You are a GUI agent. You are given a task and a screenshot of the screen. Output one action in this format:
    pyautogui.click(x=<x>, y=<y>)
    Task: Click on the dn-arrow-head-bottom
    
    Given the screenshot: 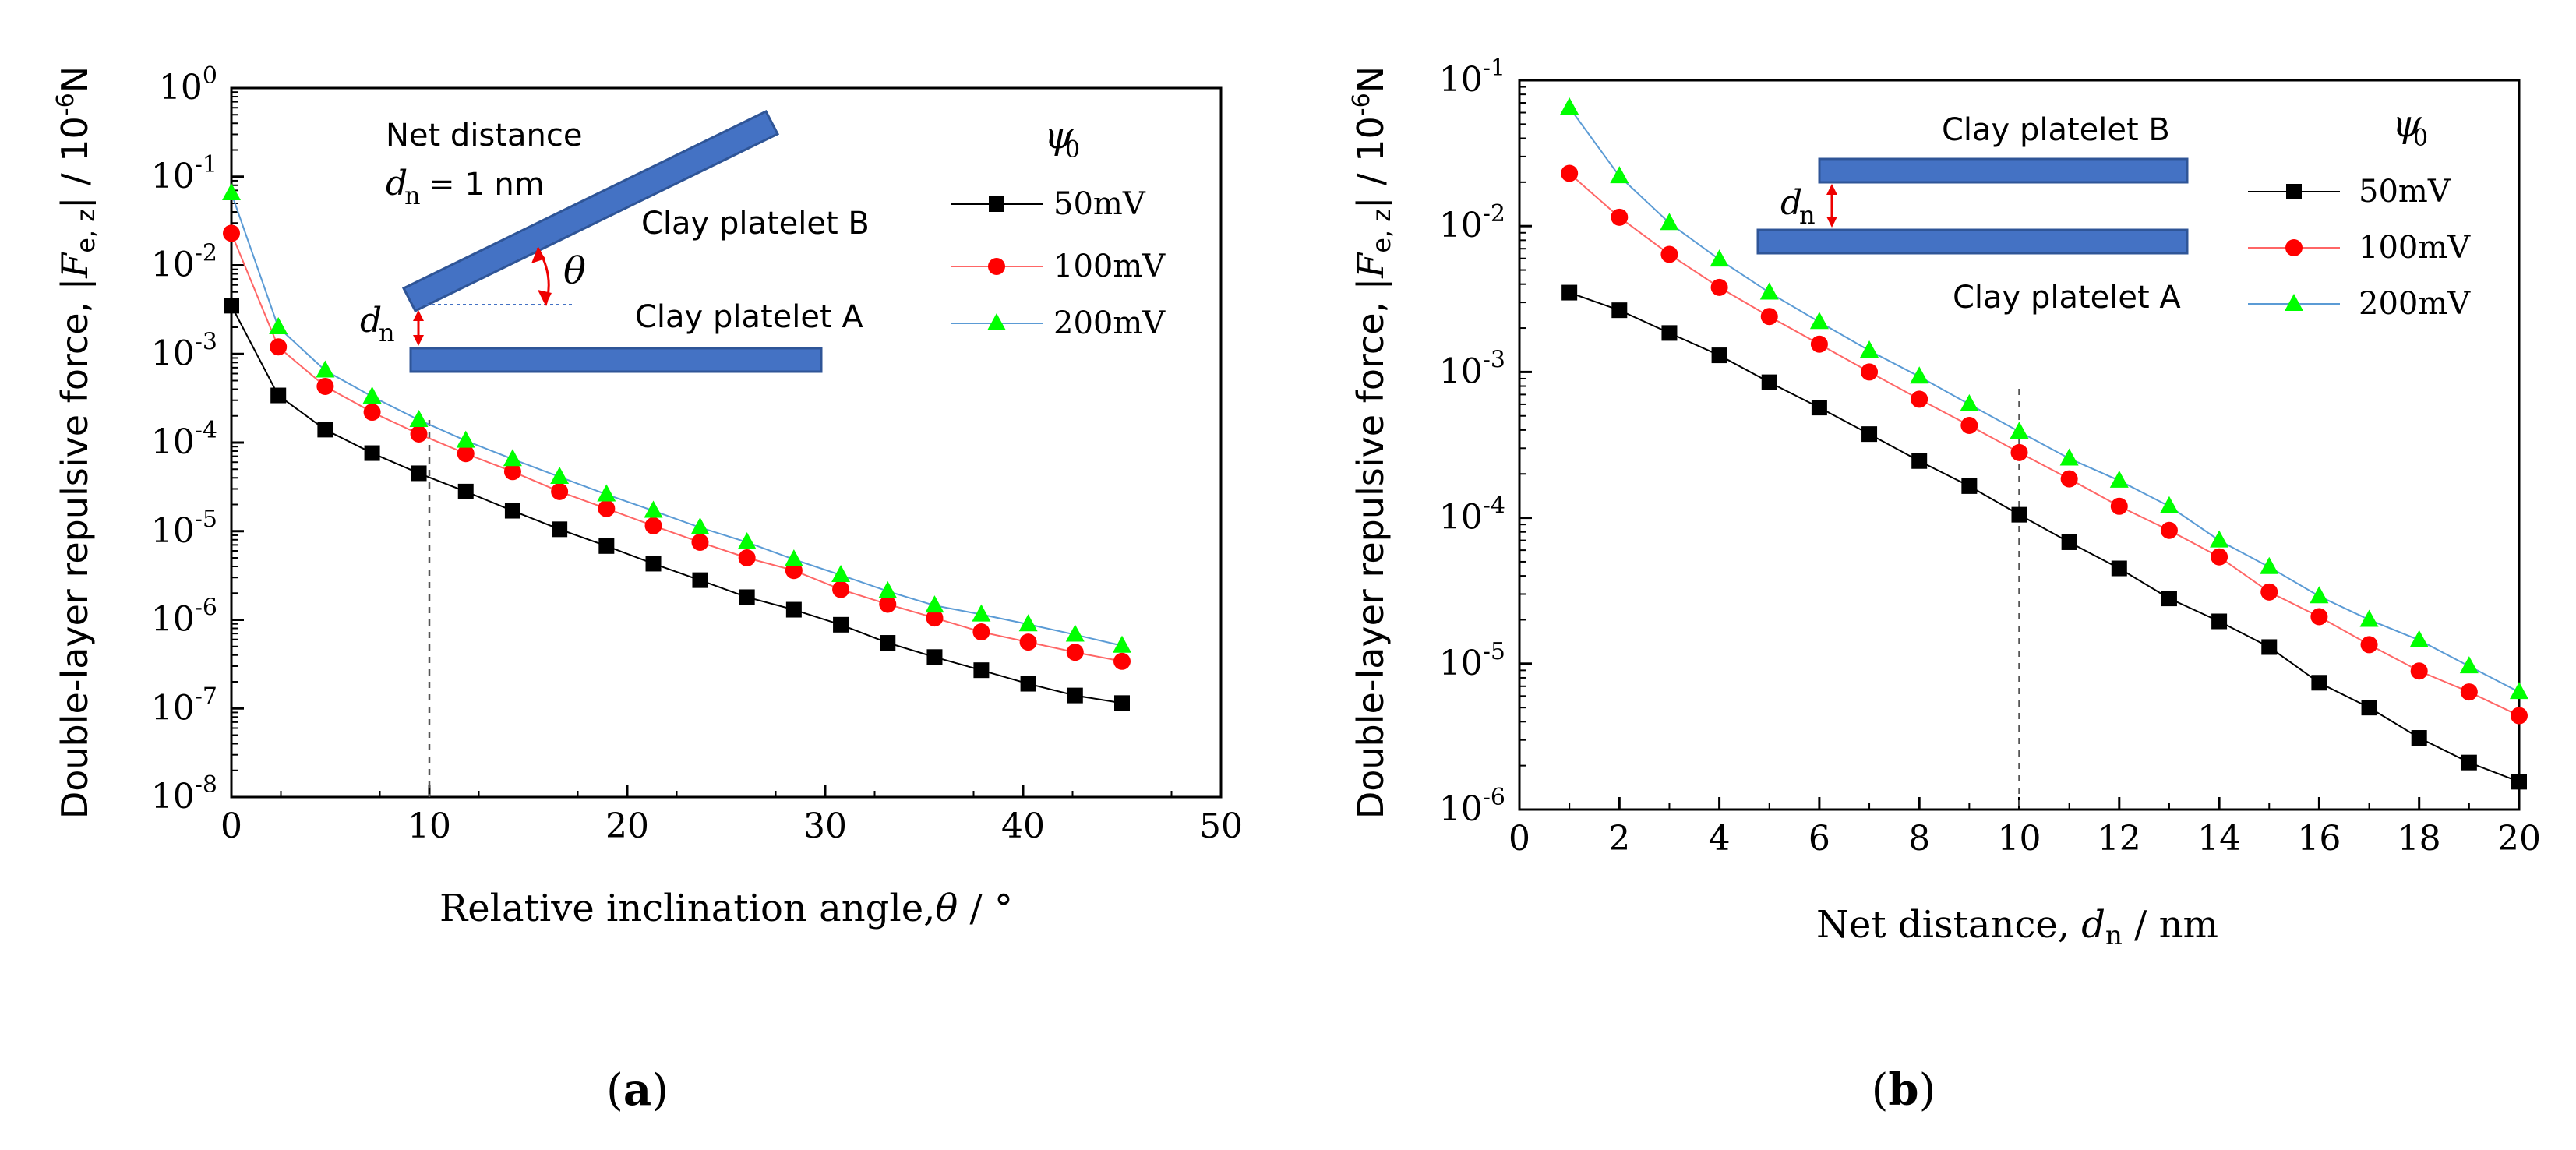 What is the action you would take?
    pyautogui.click(x=418, y=340)
    